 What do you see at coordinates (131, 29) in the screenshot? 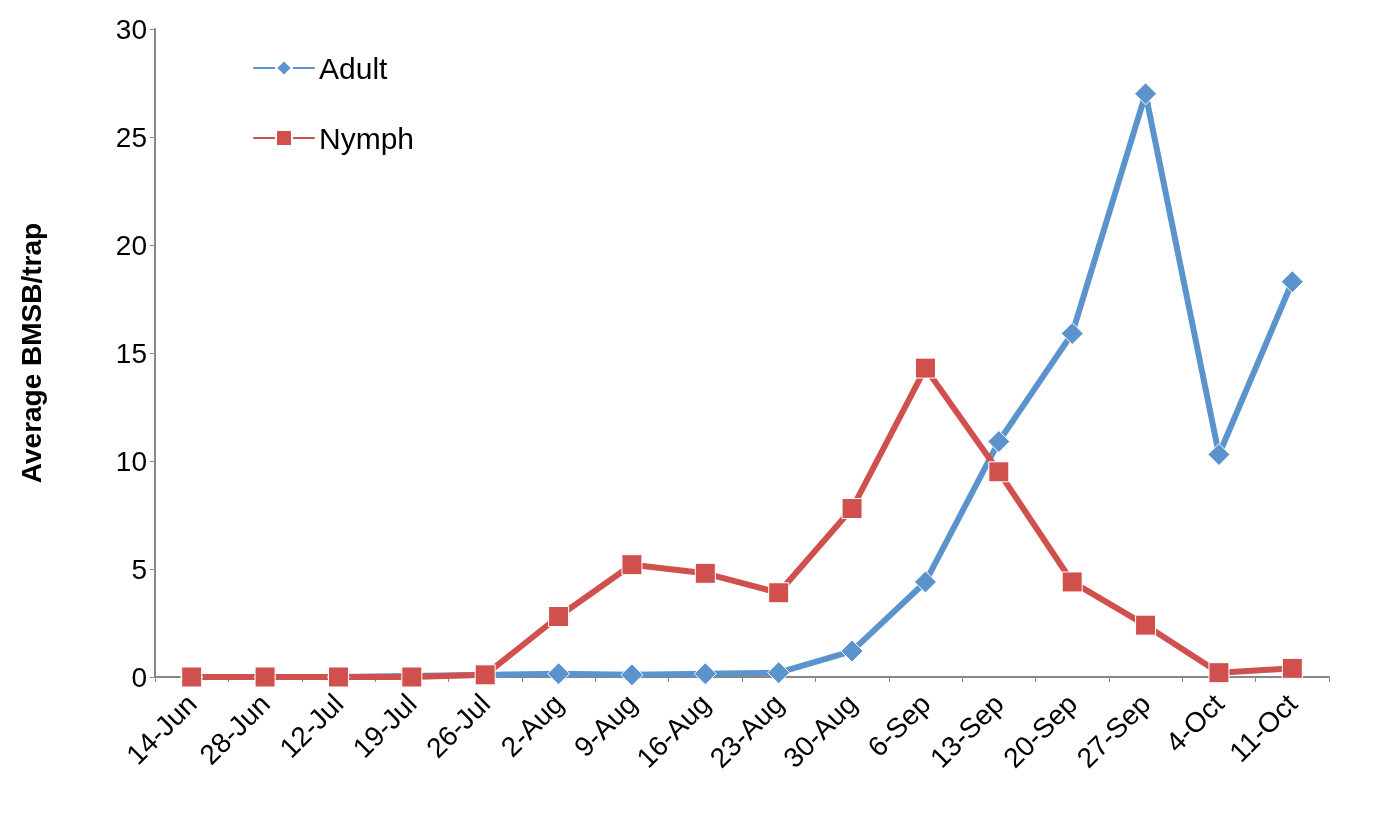
I see `y-tick-label: 30` at bounding box center [131, 29].